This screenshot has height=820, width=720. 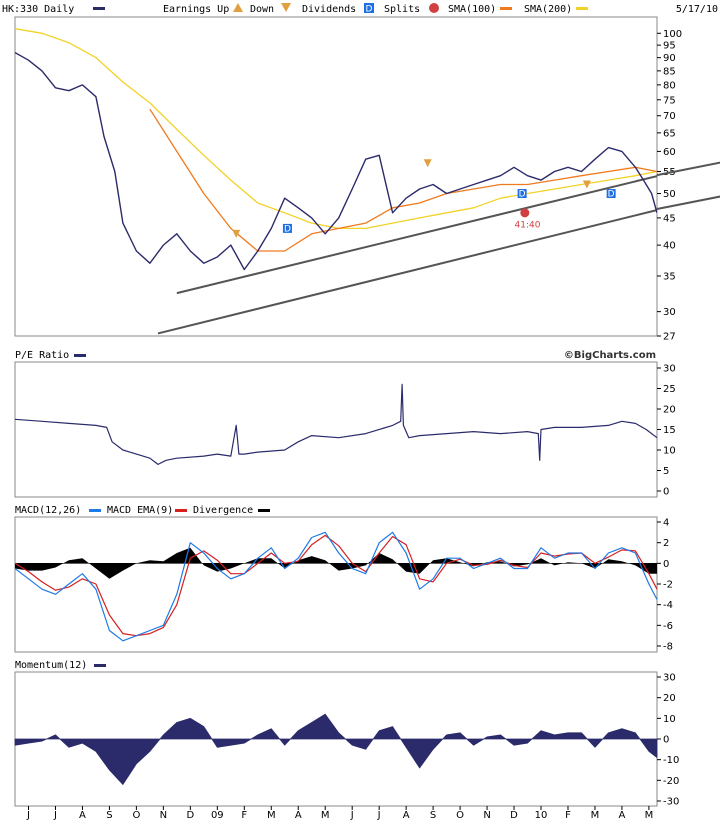 I want to click on earnings-down-label: Down, so click(x=262, y=9).